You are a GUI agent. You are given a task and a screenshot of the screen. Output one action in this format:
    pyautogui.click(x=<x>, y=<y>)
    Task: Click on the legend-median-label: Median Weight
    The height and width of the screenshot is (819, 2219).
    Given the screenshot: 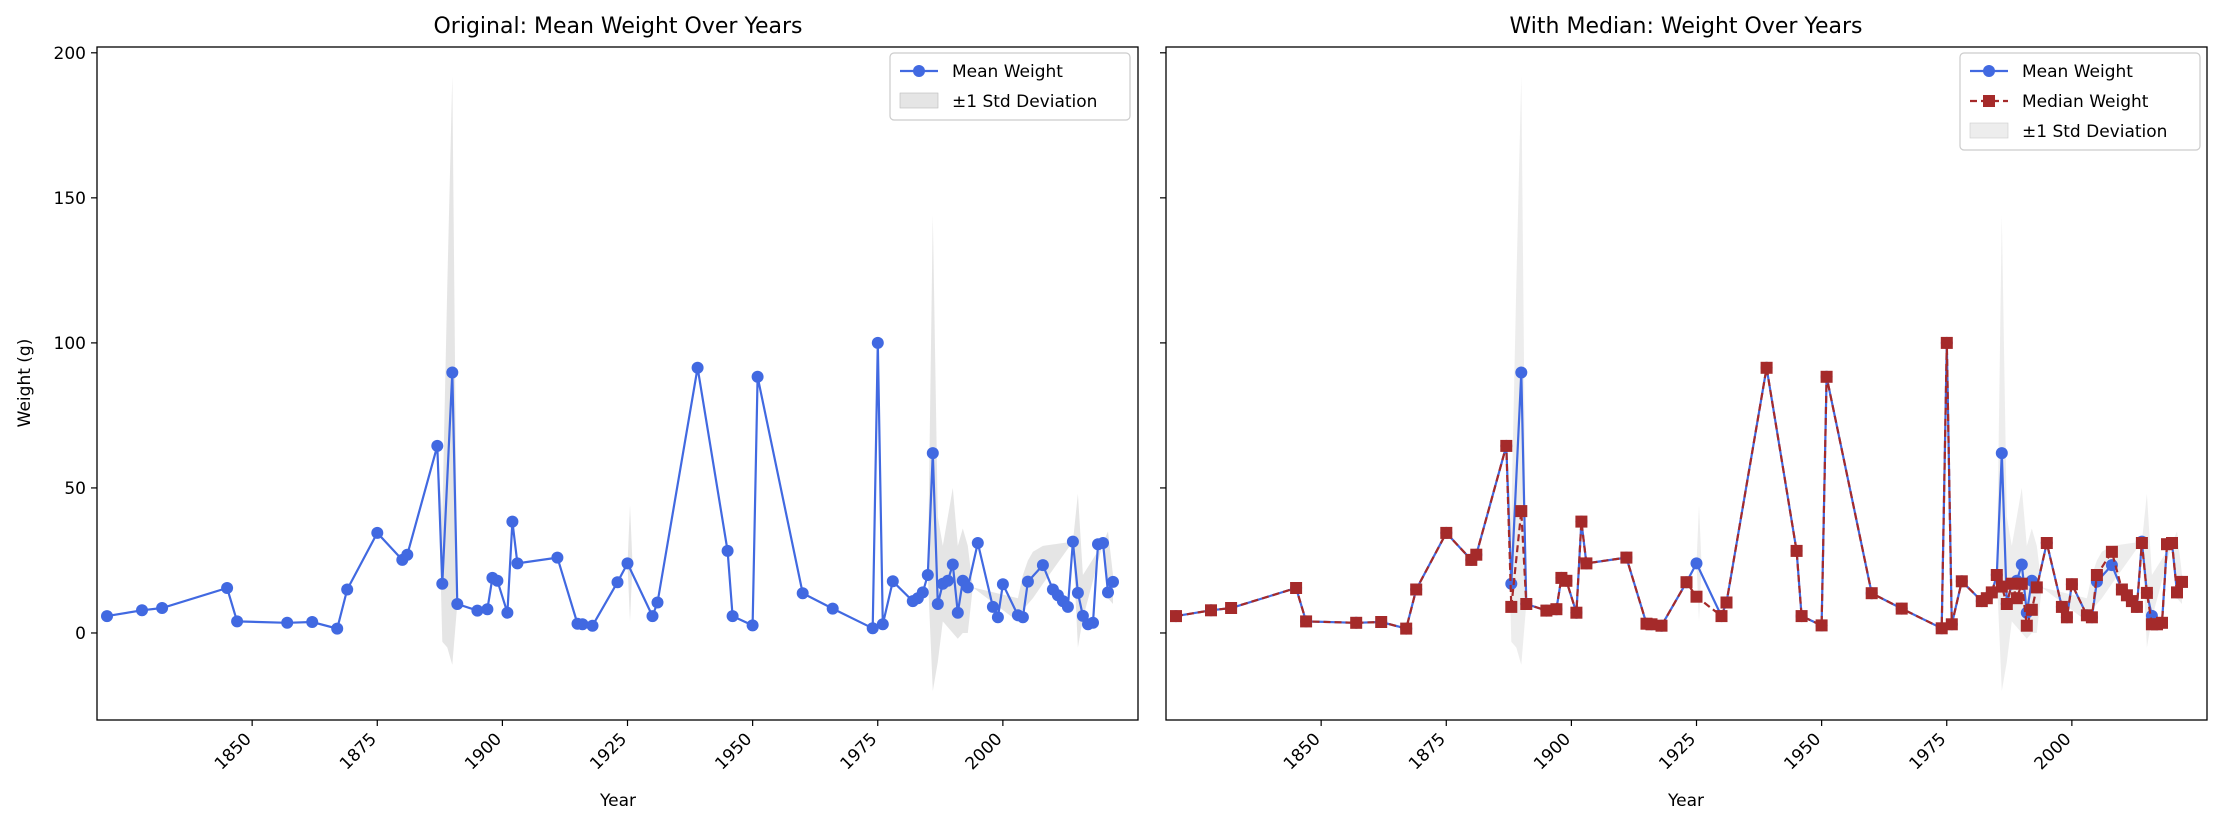 What is the action you would take?
    pyautogui.click(x=2085, y=102)
    